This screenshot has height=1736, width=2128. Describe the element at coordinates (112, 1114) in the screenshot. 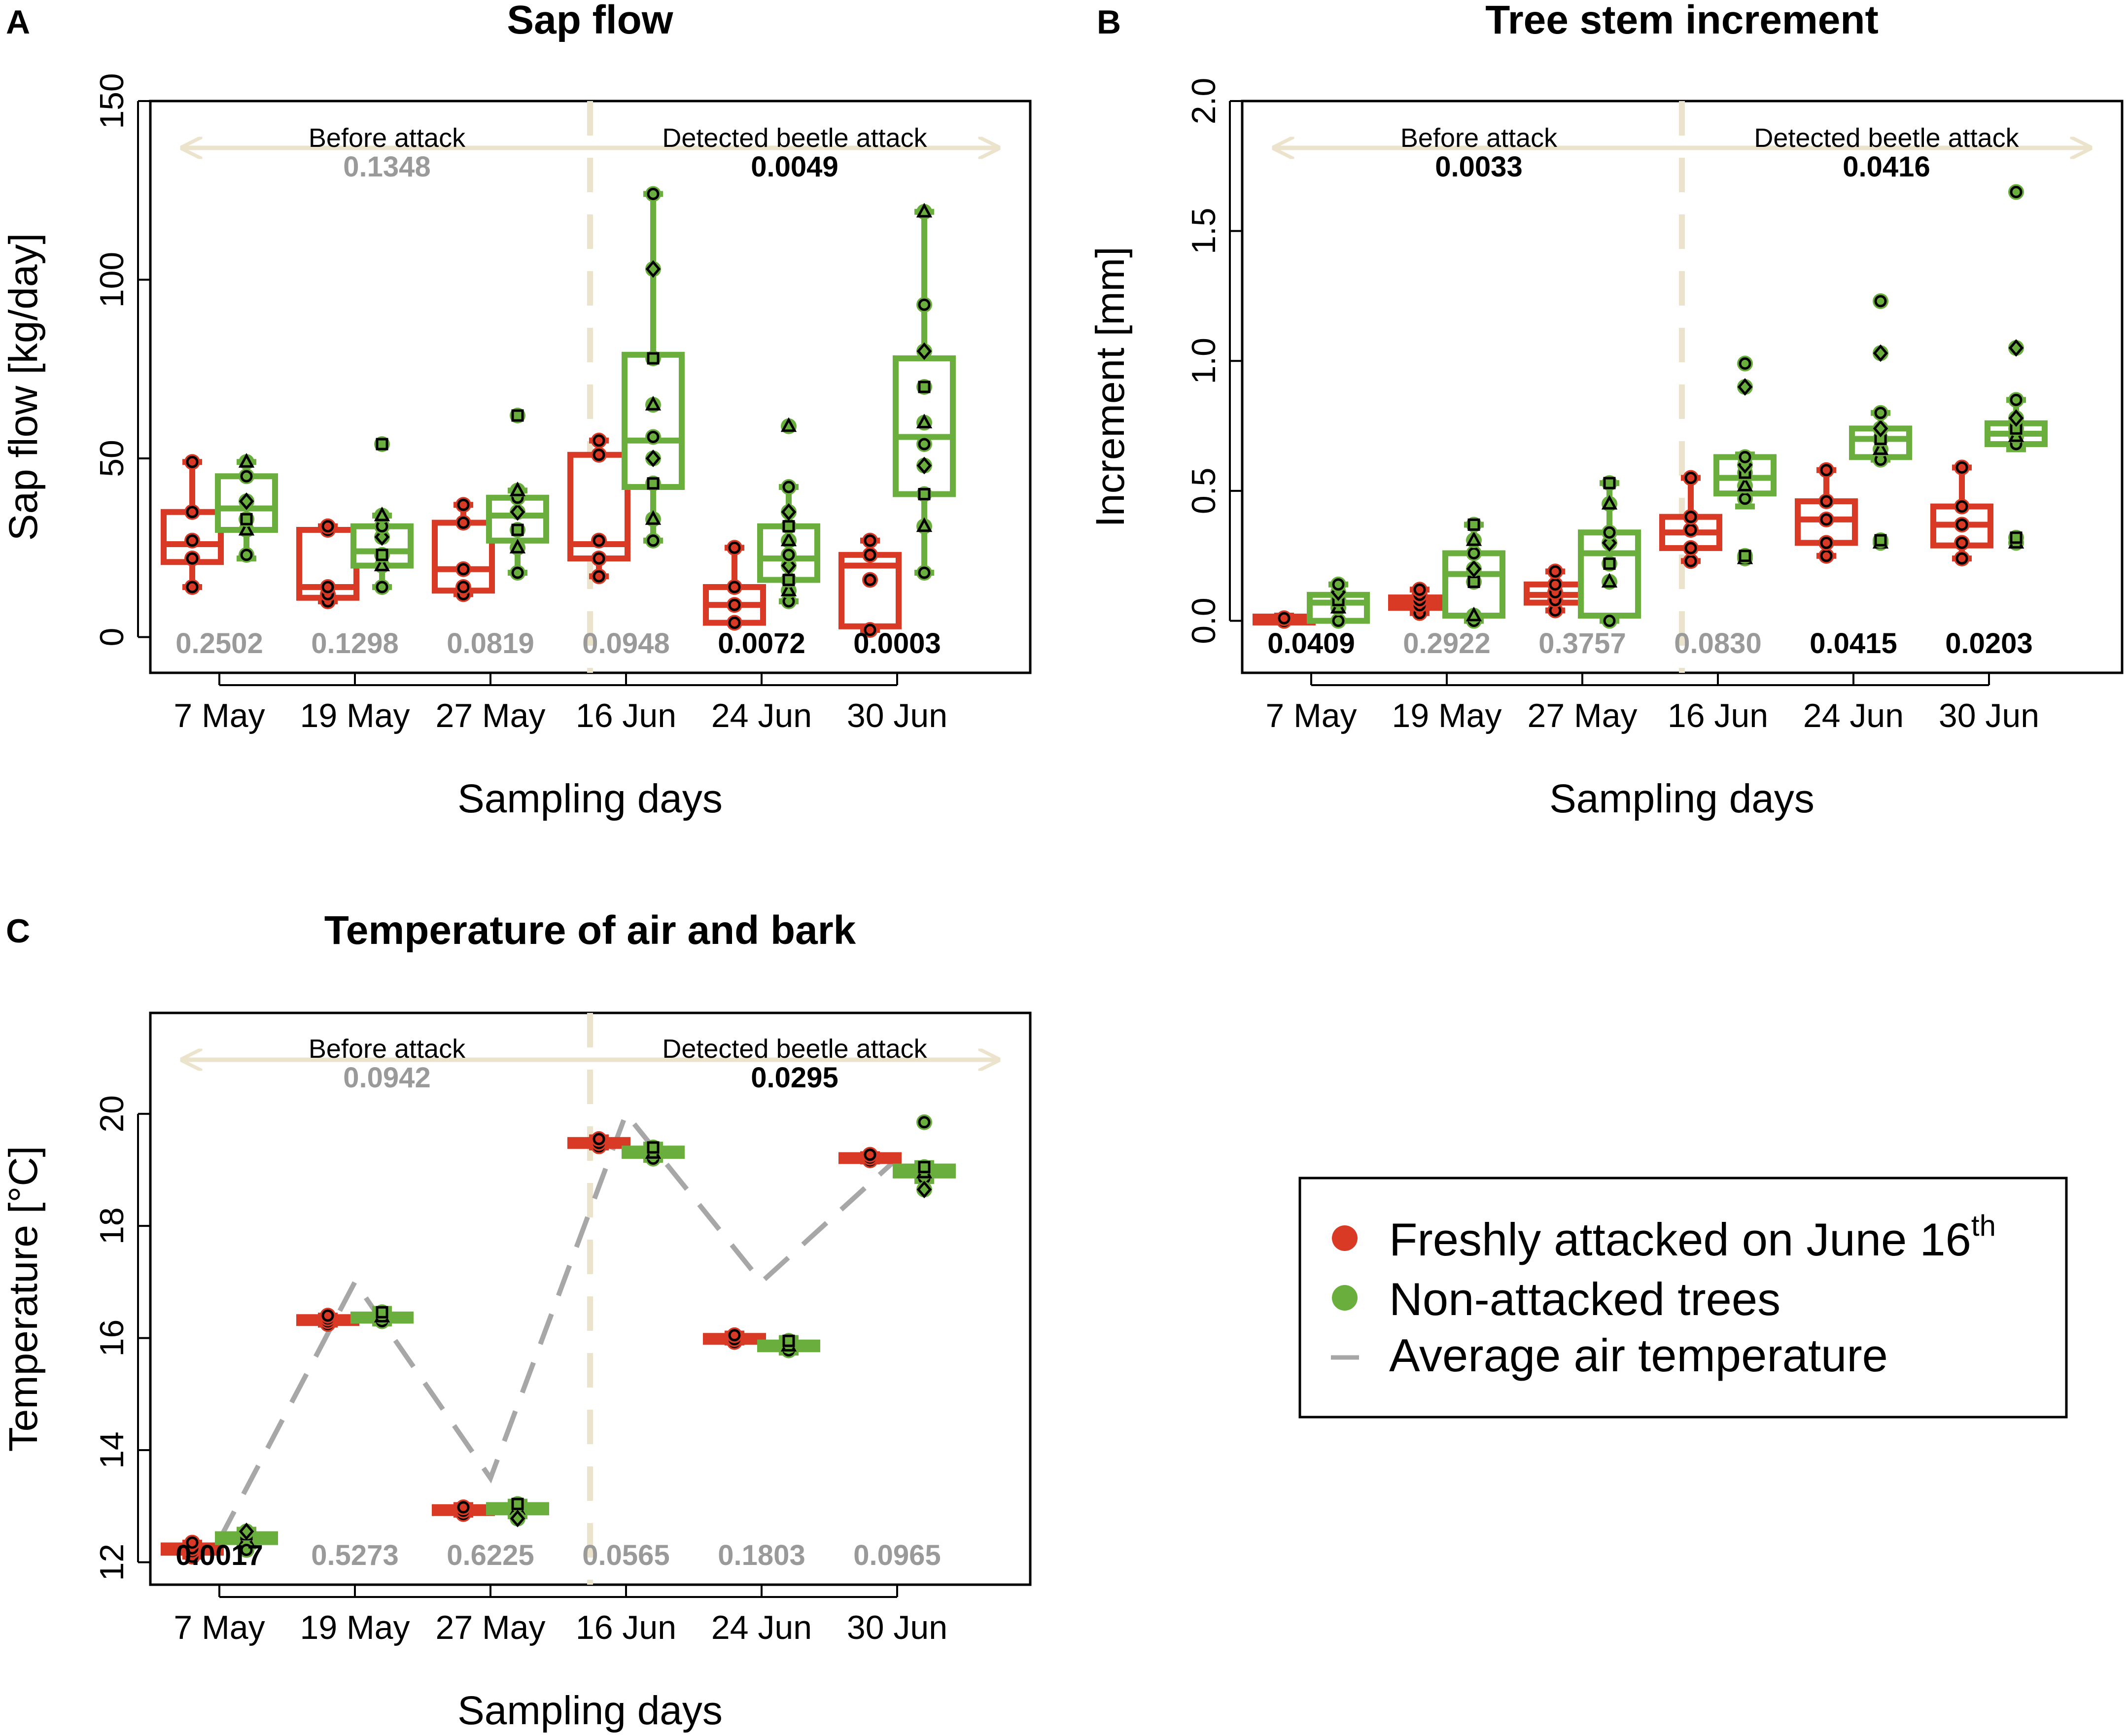

I see `y-tick-label: 20` at that location.